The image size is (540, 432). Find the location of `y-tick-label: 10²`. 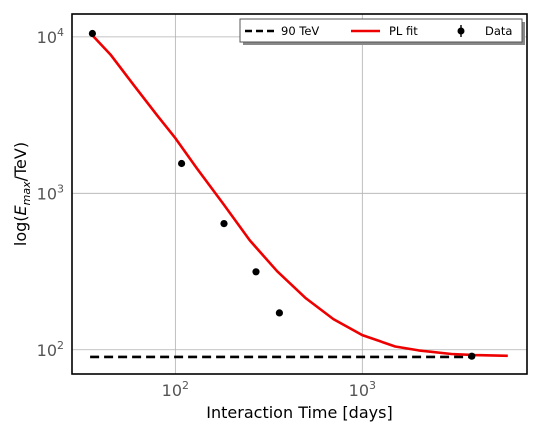

y-tick-label: 10² is located at coordinates (50, 349).